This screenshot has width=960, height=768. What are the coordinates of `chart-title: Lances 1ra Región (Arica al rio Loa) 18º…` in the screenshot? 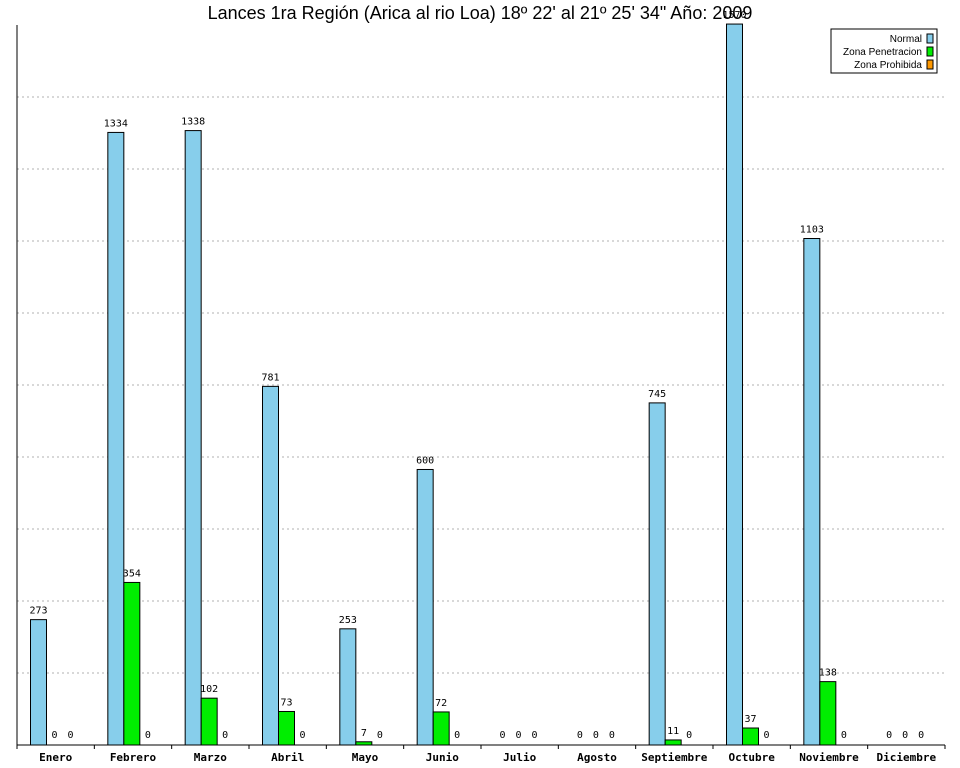 It's located at (480, 13).